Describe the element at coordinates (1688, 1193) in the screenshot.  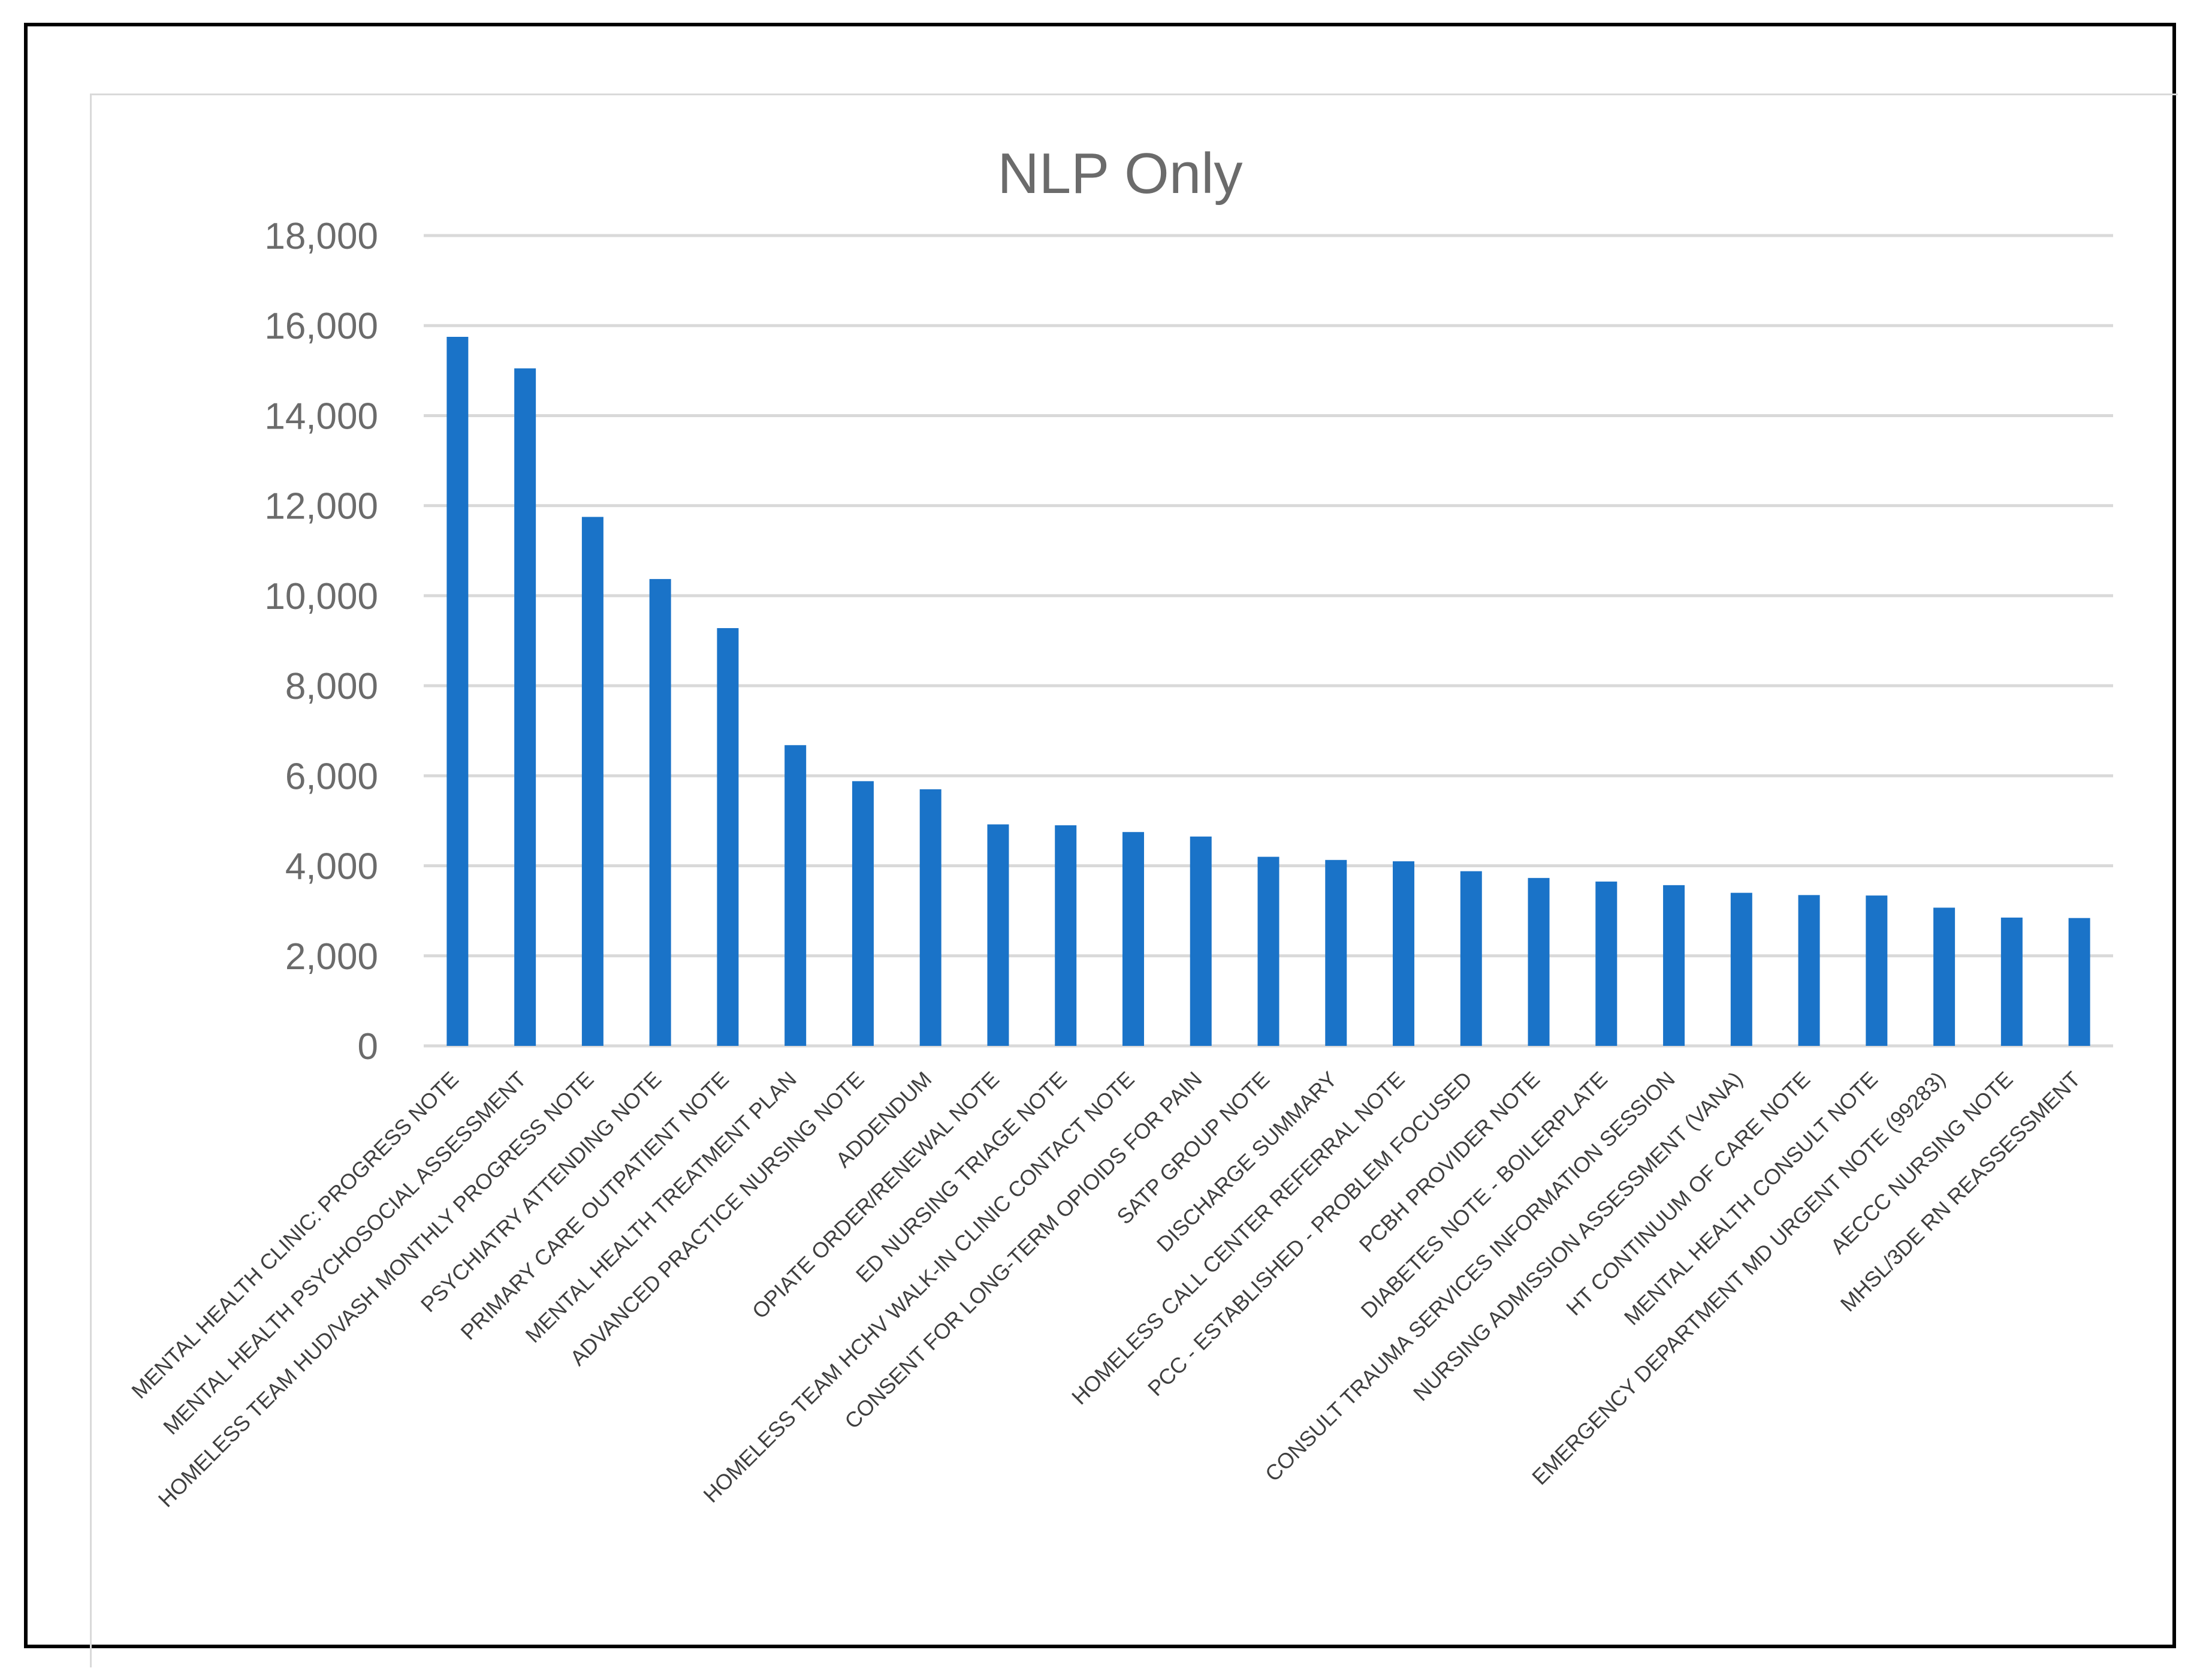
I see `x-category-label: HT CONTINUUM OF CARE NOTE` at that location.